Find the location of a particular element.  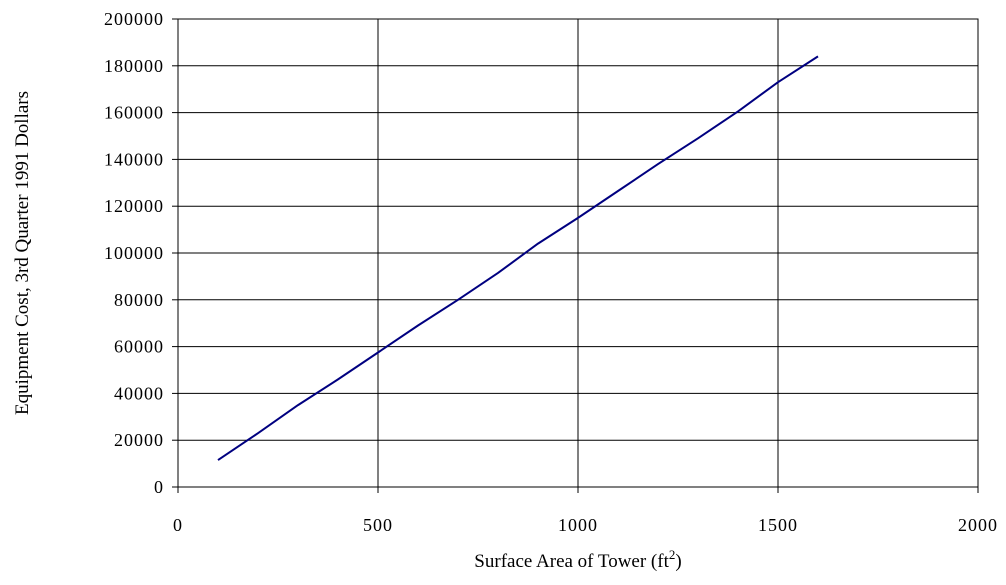

y-tick-label: 60000 is located at coordinates (139, 347).